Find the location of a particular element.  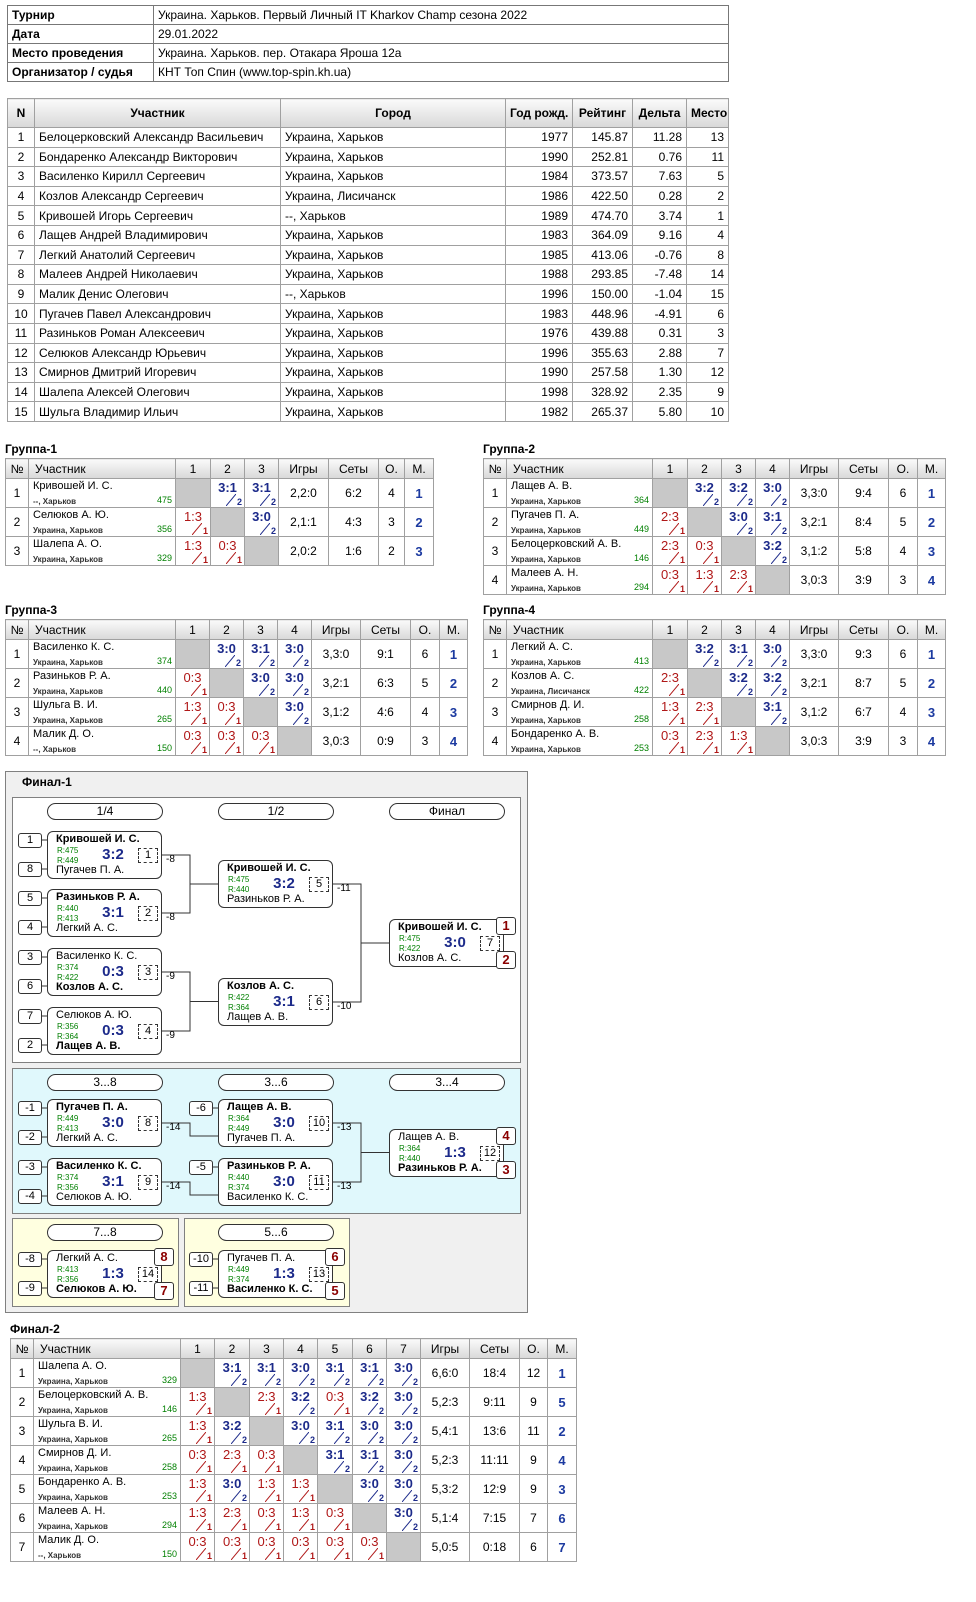

place: 6 is located at coordinates (562, 1518).